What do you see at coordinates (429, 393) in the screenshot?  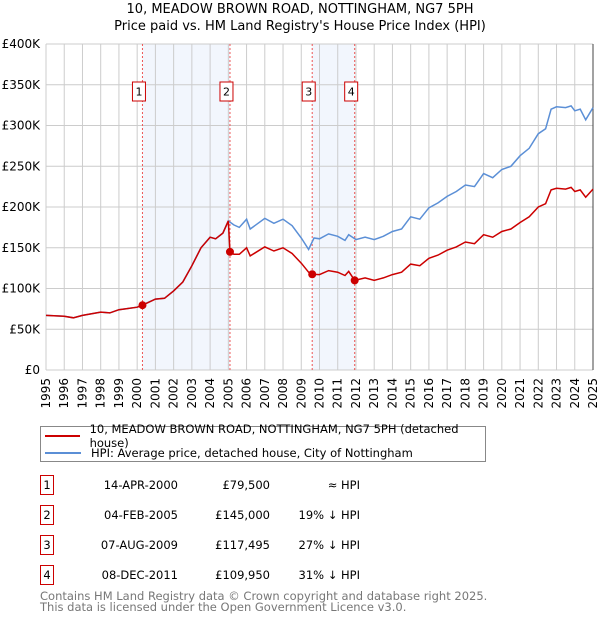 I see `x-tick-label: 2016` at bounding box center [429, 393].